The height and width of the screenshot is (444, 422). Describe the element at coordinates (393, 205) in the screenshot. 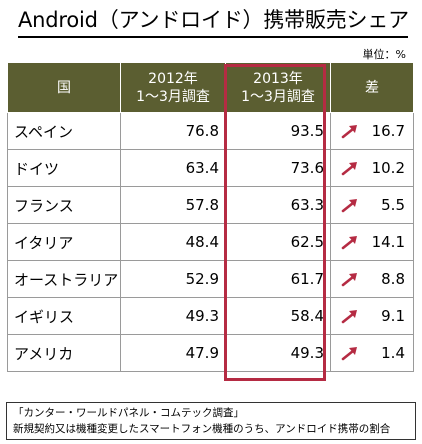

I see `diff-value: 5.5` at that location.